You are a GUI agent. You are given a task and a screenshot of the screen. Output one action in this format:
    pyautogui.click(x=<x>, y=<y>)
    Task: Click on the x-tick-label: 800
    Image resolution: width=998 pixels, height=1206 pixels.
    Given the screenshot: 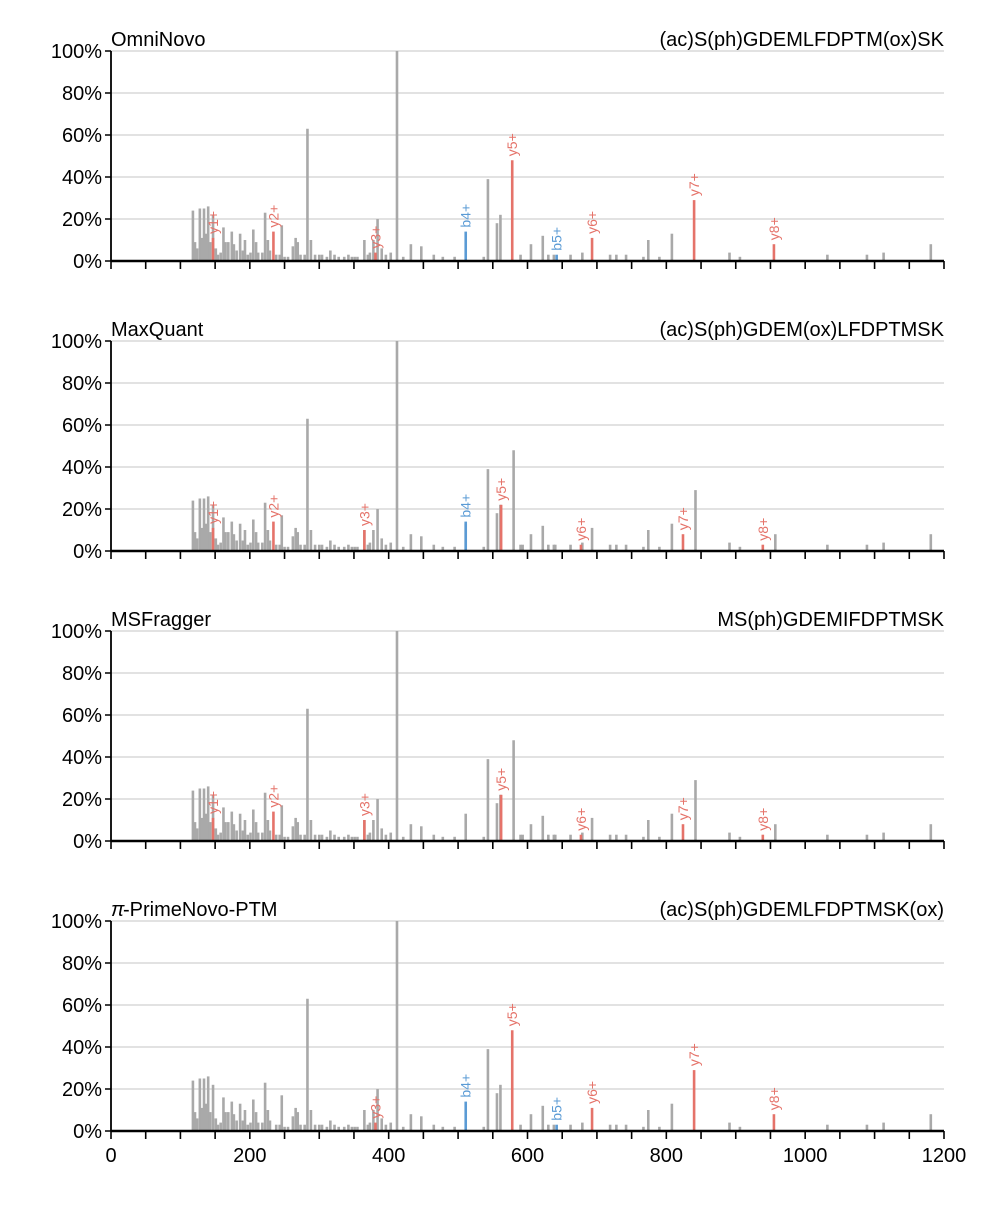 What is the action you would take?
    pyautogui.click(x=666, y=1156)
    